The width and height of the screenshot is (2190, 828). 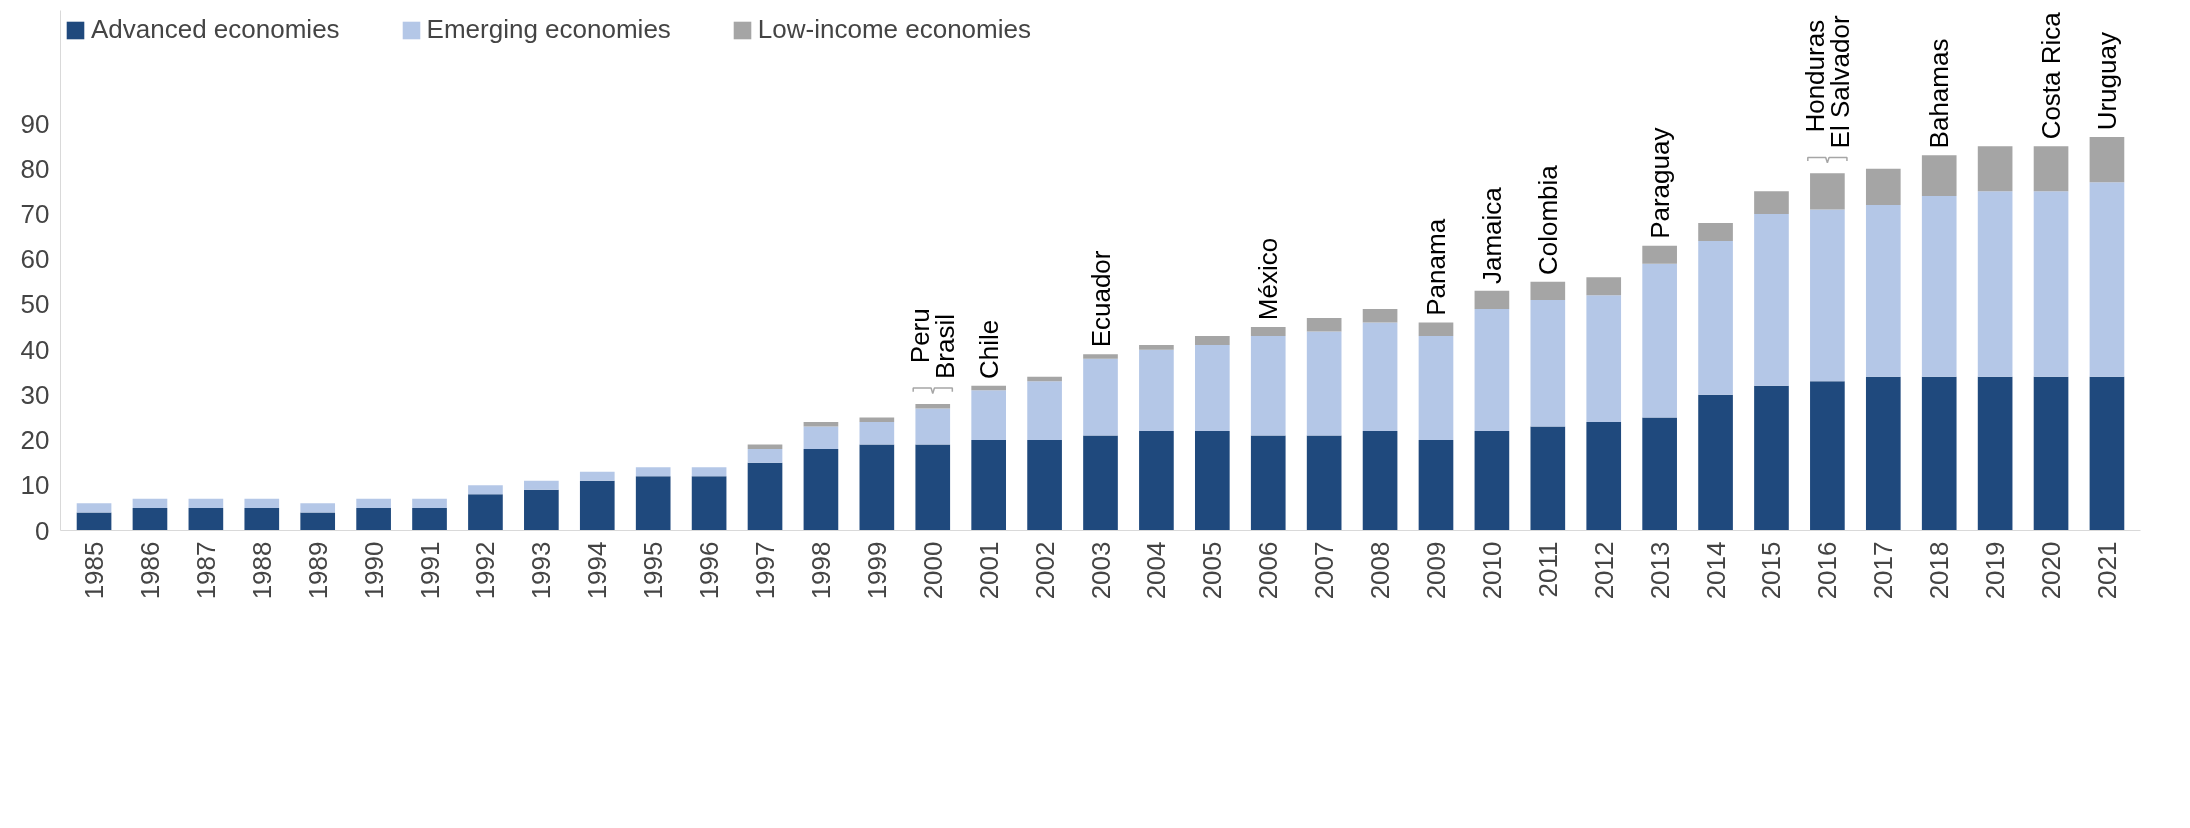 I want to click on y-tick-label: 0, so click(x=42, y=530).